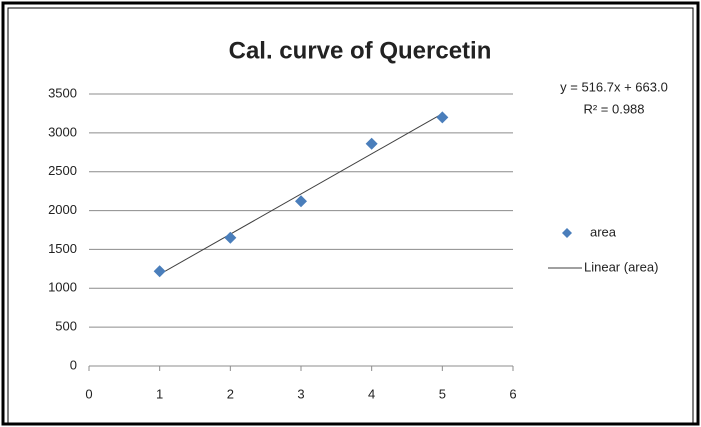 Image resolution: width=701 pixels, height=427 pixels. I want to click on y-tick-label: 500, so click(66, 326).